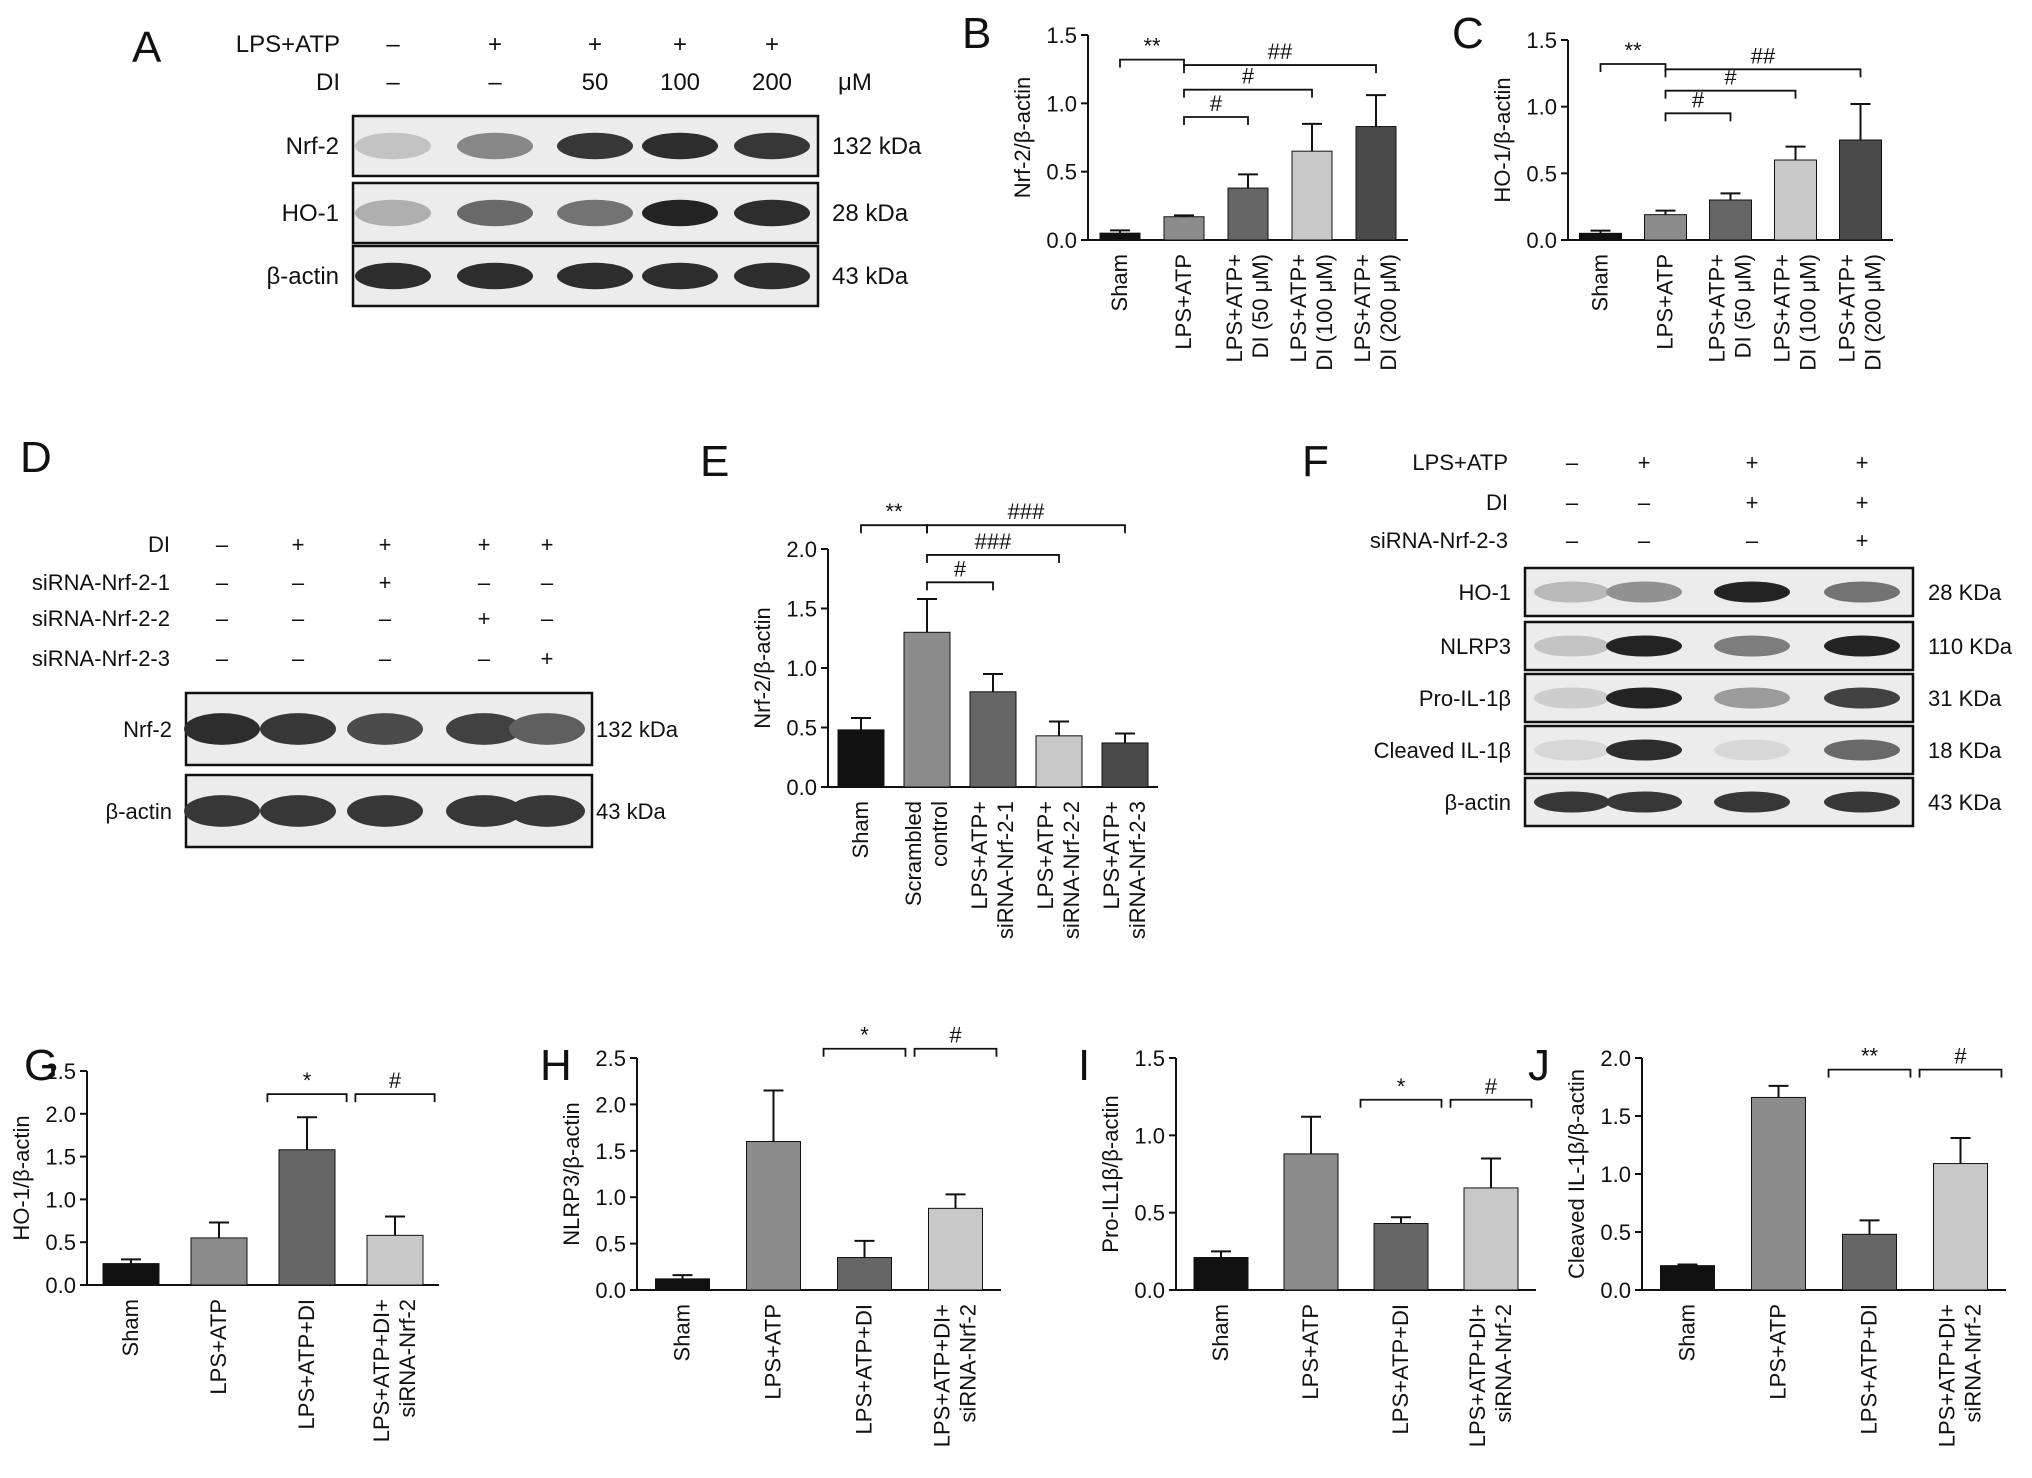 The width and height of the screenshot is (2032, 1478). Describe the element at coordinates (1324, 312) in the screenshot. I see `x-category-label: DI (100 μM)` at that location.